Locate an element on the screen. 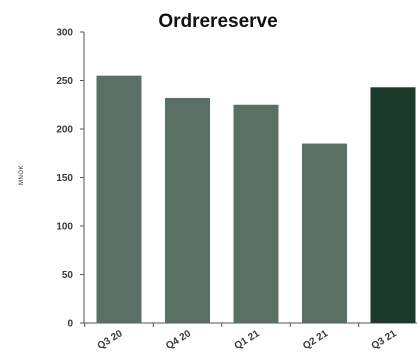 The height and width of the screenshot is (354, 417). chart-title: Ordrereserve is located at coordinates (217, 21).